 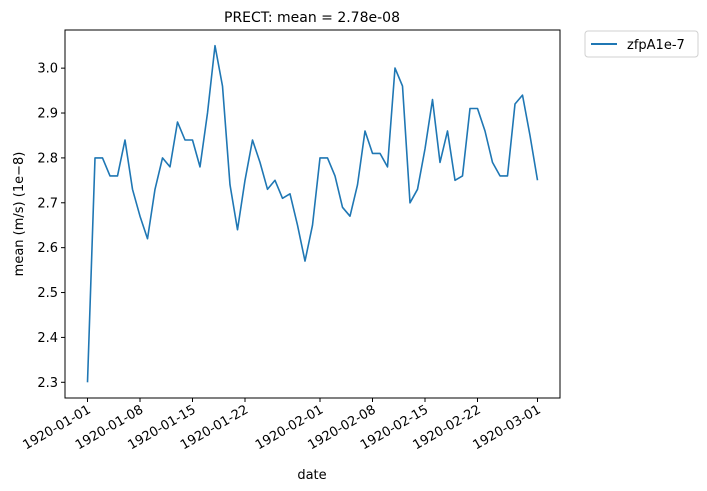 What do you see at coordinates (311, 475) in the screenshot?
I see `x-axis-label: date` at bounding box center [311, 475].